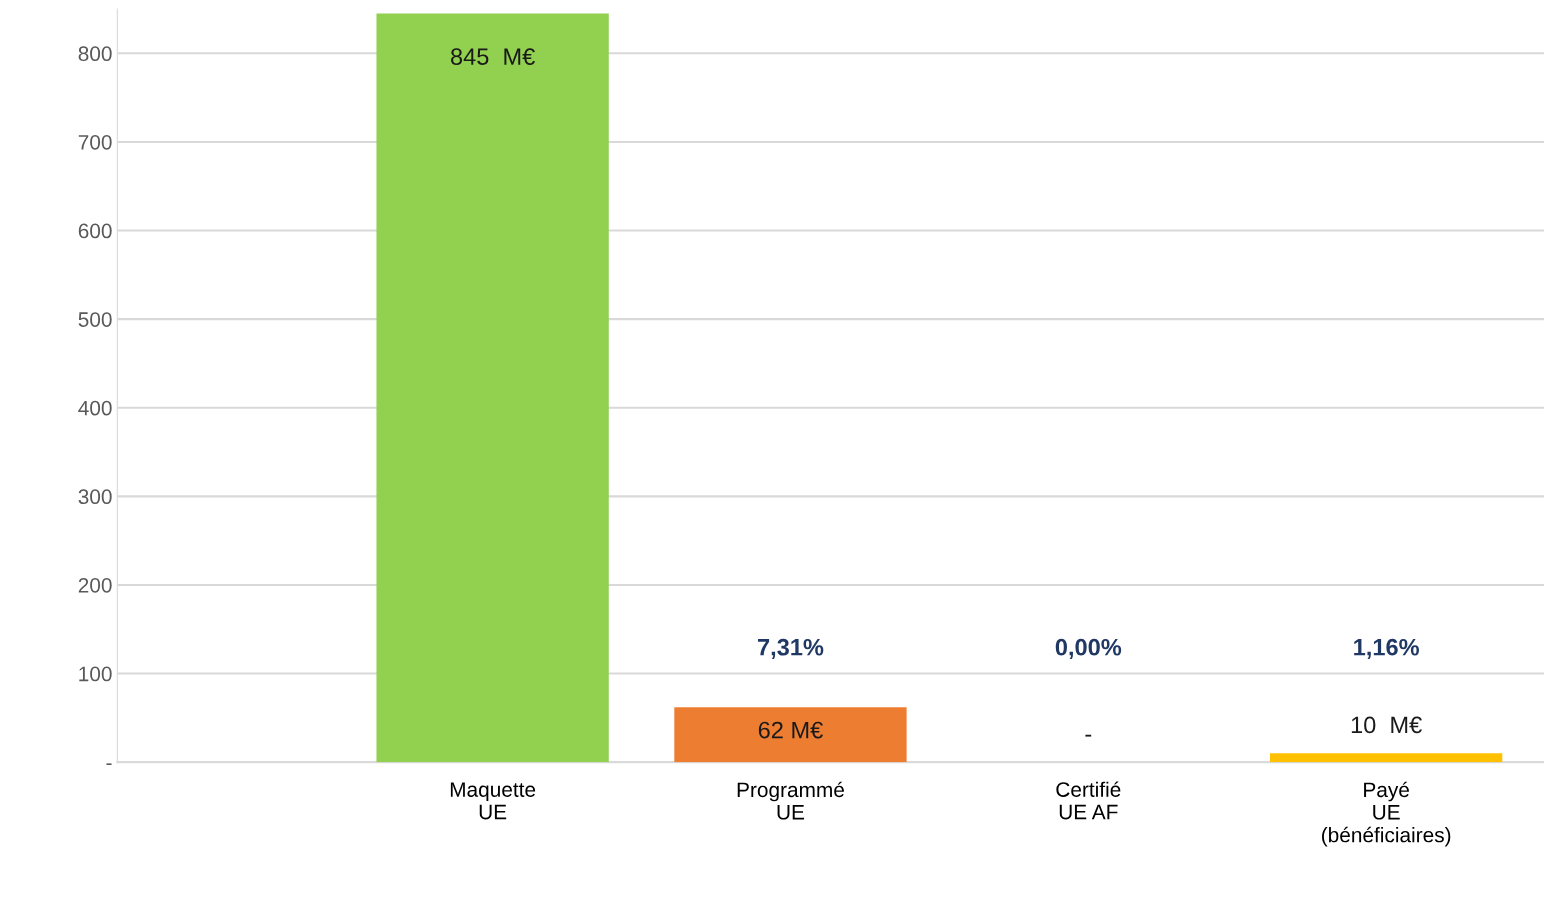 Image resolution: width=1544 pixels, height=902 pixels. Describe the element at coordinates (109, 764) in the screenshot. I see `y-tick-label: -` at that location.